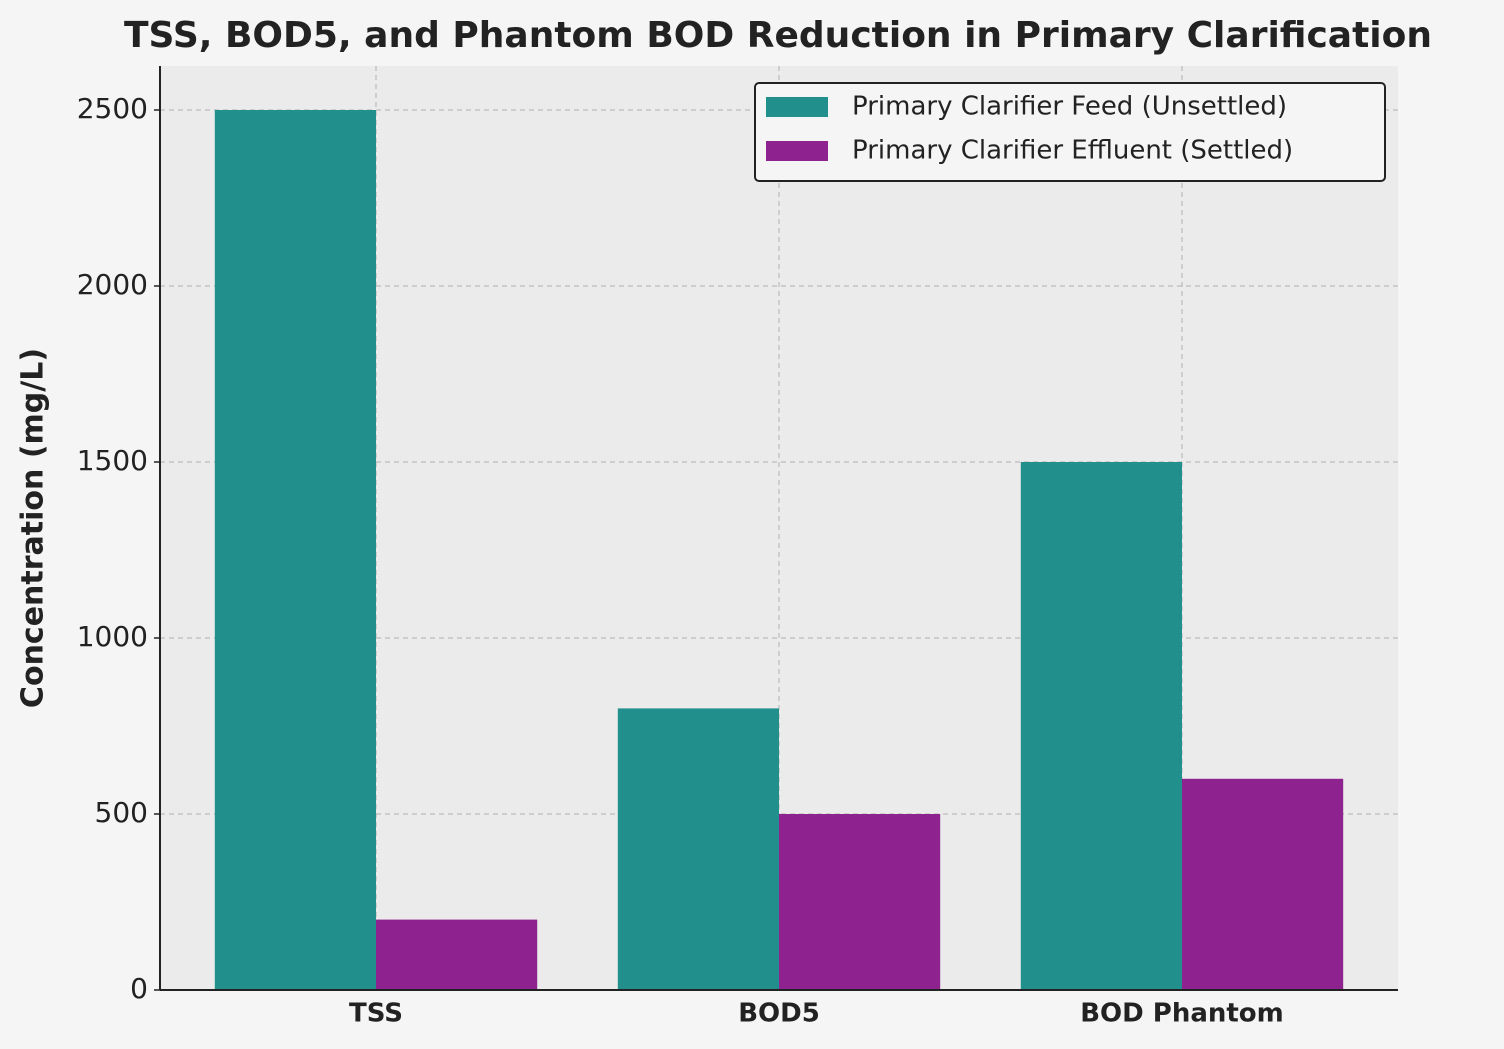 The image size is (1504, 1049). I want to click on y-tick-label: 2000, so click(112, 284).